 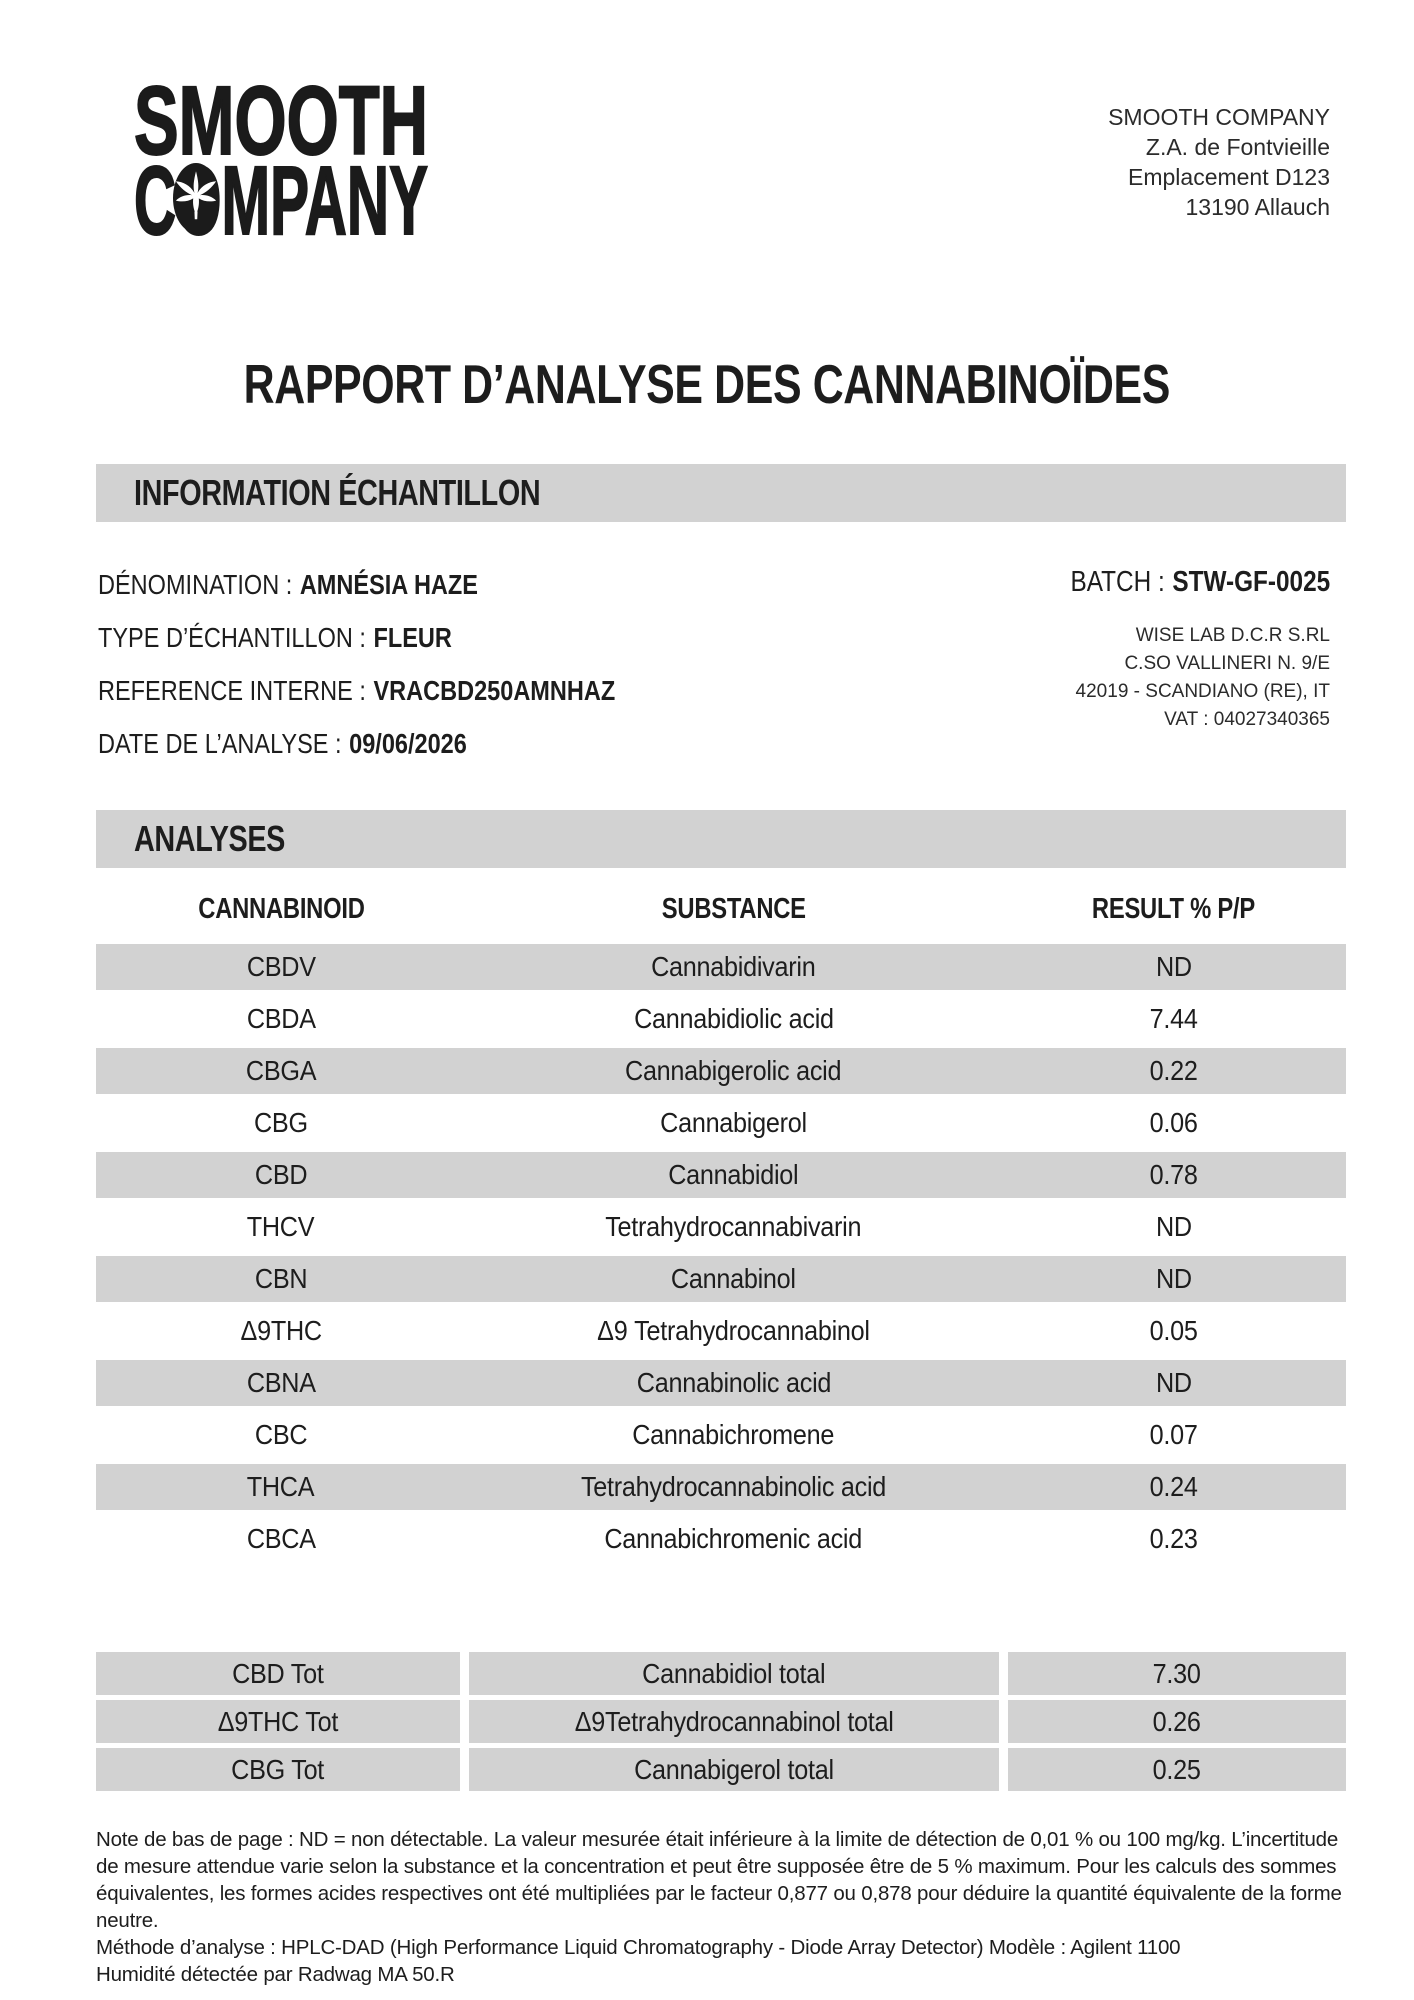 I want to click on field-internal-reference: REFERENCE INTERNE : VRACBD250AMNHAZ, so click(x=406, y=690).